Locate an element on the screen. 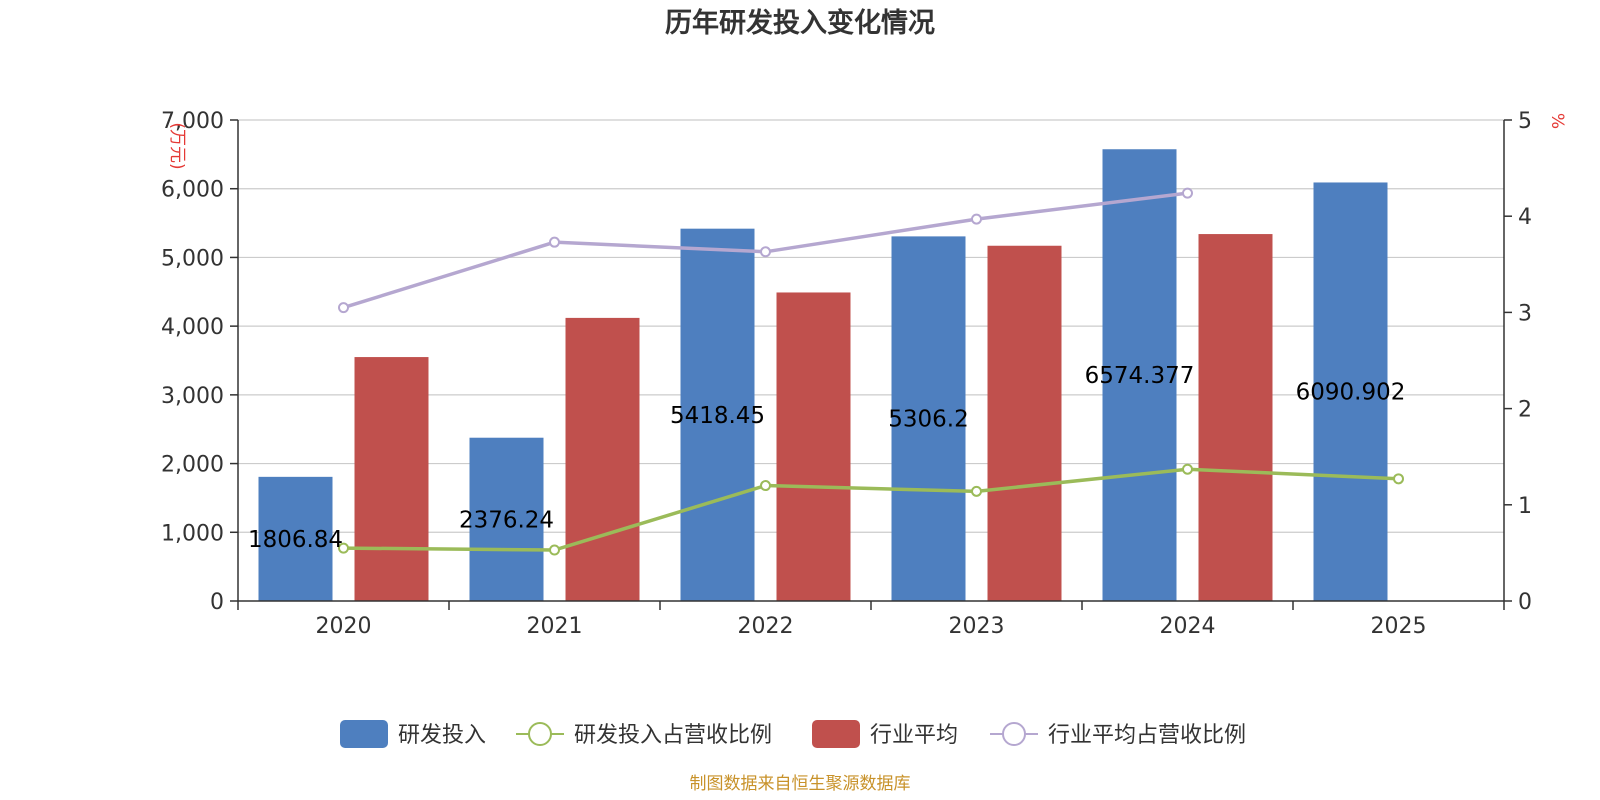 This screenshot has height=800, width=1600. bar-industry-2021 is located at coordinates (602, 459).